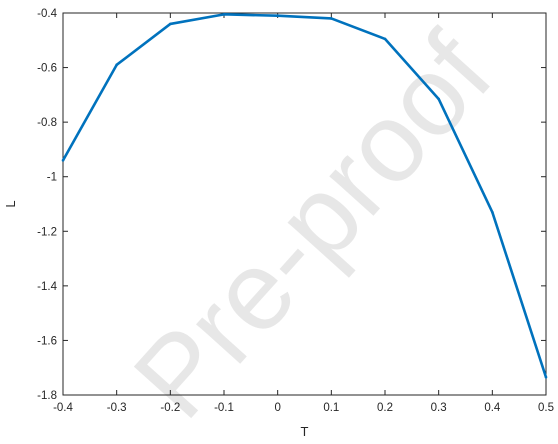 Image resolution: width=558 pixels, height=444 pixels. I want to click on y-axis-label: L, so click(10, 203).